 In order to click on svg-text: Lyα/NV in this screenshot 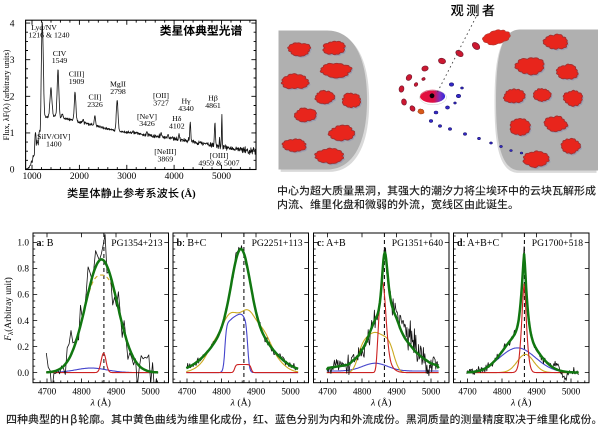, I will do `click(44, 27)`.